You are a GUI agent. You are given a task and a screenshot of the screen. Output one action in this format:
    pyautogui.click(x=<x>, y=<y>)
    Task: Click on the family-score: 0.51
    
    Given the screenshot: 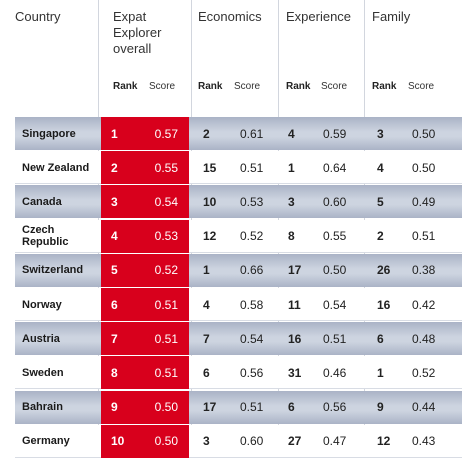 What is the action you would take?
    pyautogui.click(x=424, y=236)
    